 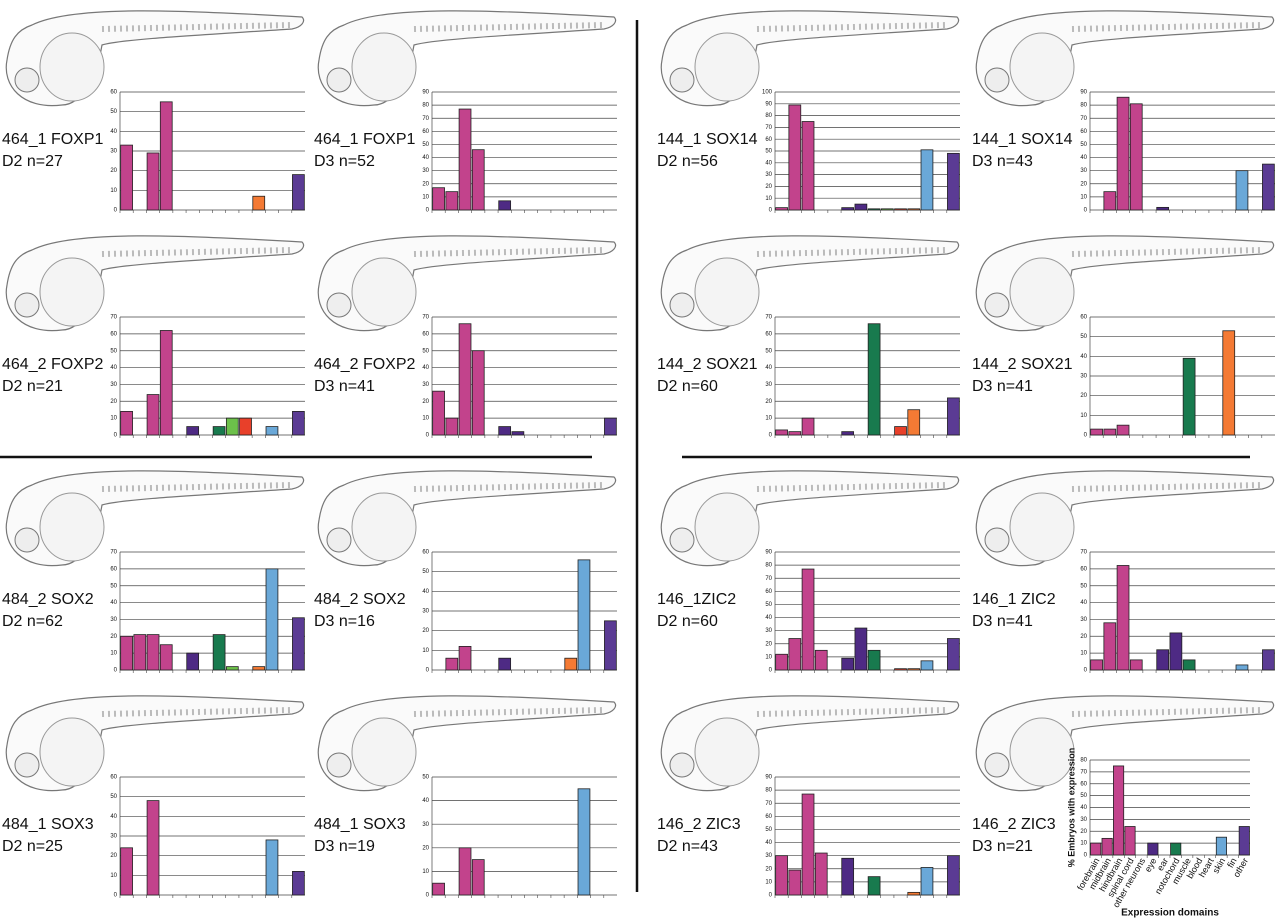 I want to click on panel-title: 464_2 FOXP2, so click(x=365, y=364).